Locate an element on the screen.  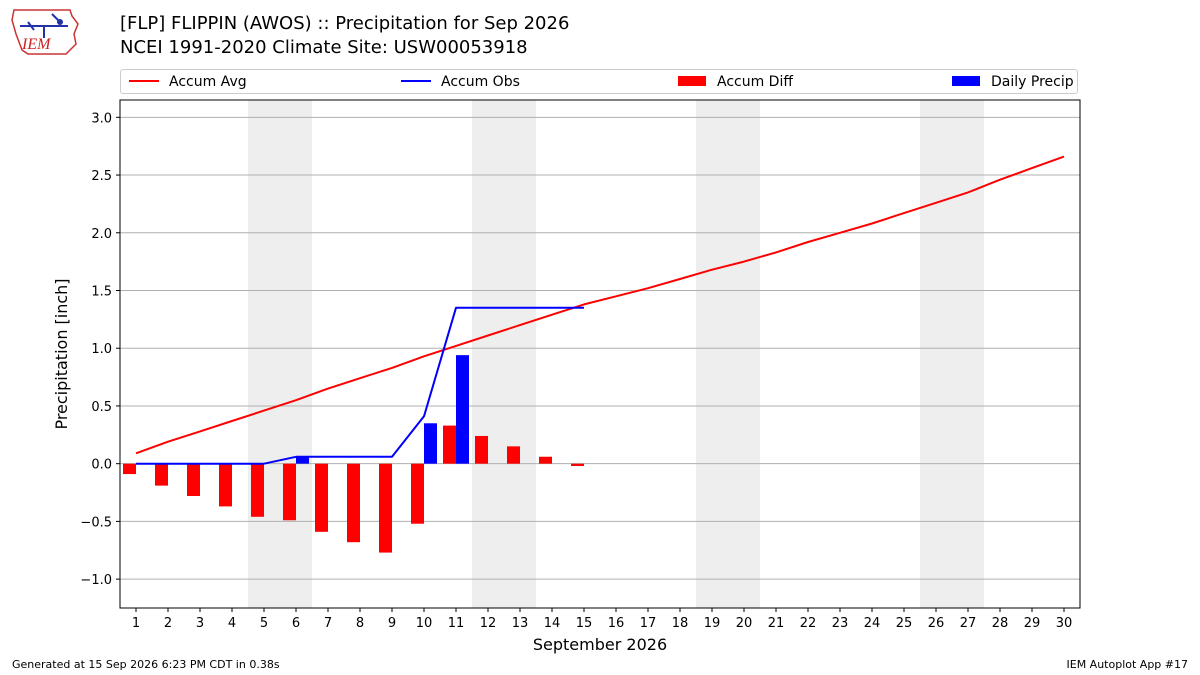
x-tick-label: 27 is located at coordinates (968, 623).